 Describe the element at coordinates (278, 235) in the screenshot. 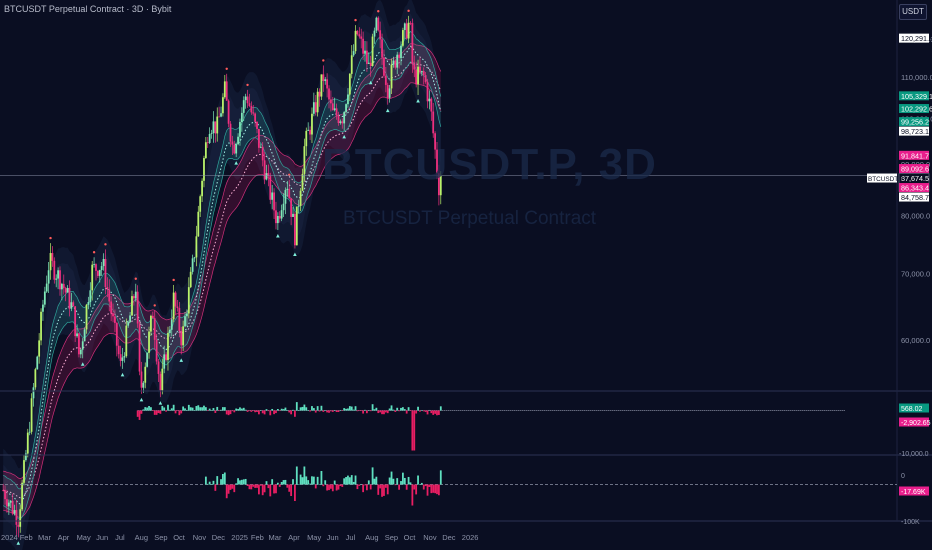

I see `swing-low-marker` at that location.